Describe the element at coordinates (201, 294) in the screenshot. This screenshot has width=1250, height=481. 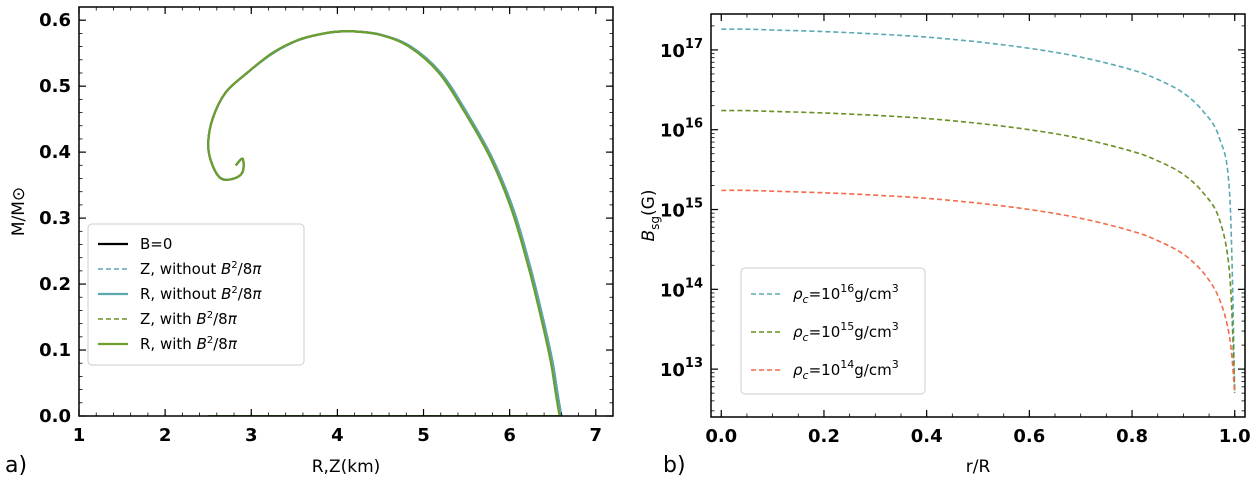
I see `panel-a-legend-entry: R, without B2/8π` at that location.